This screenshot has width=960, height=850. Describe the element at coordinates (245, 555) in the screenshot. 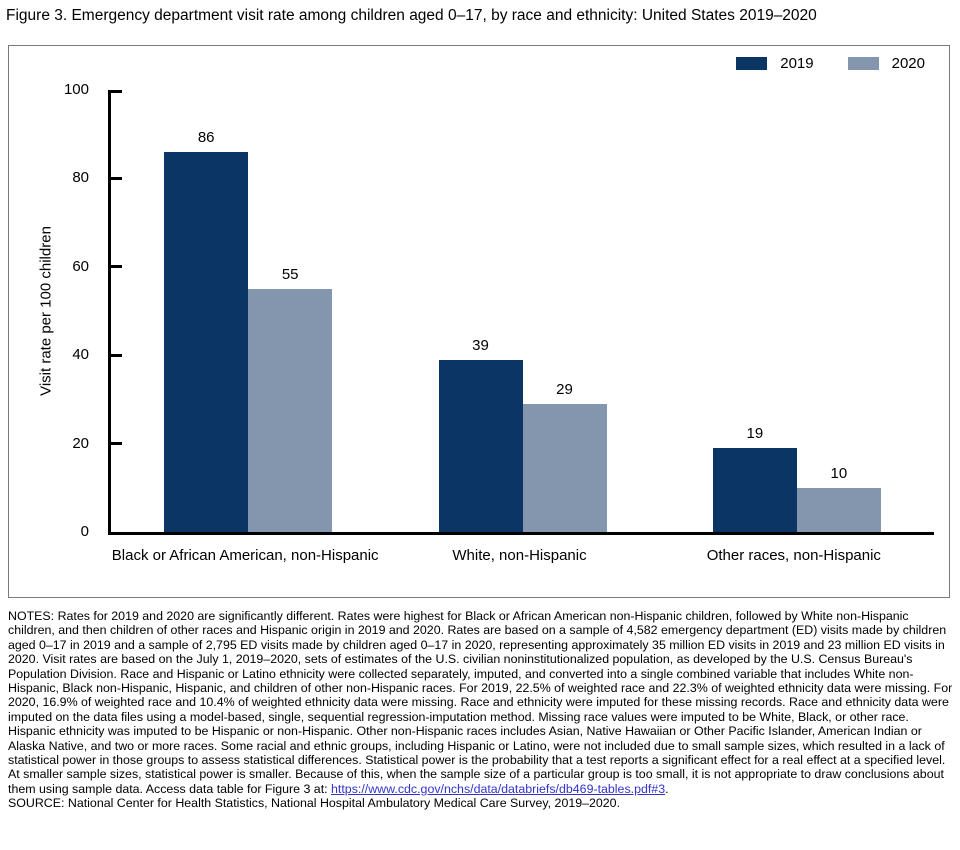

I see `x-category-label: Black or African American, non-Hispanic` at that location.